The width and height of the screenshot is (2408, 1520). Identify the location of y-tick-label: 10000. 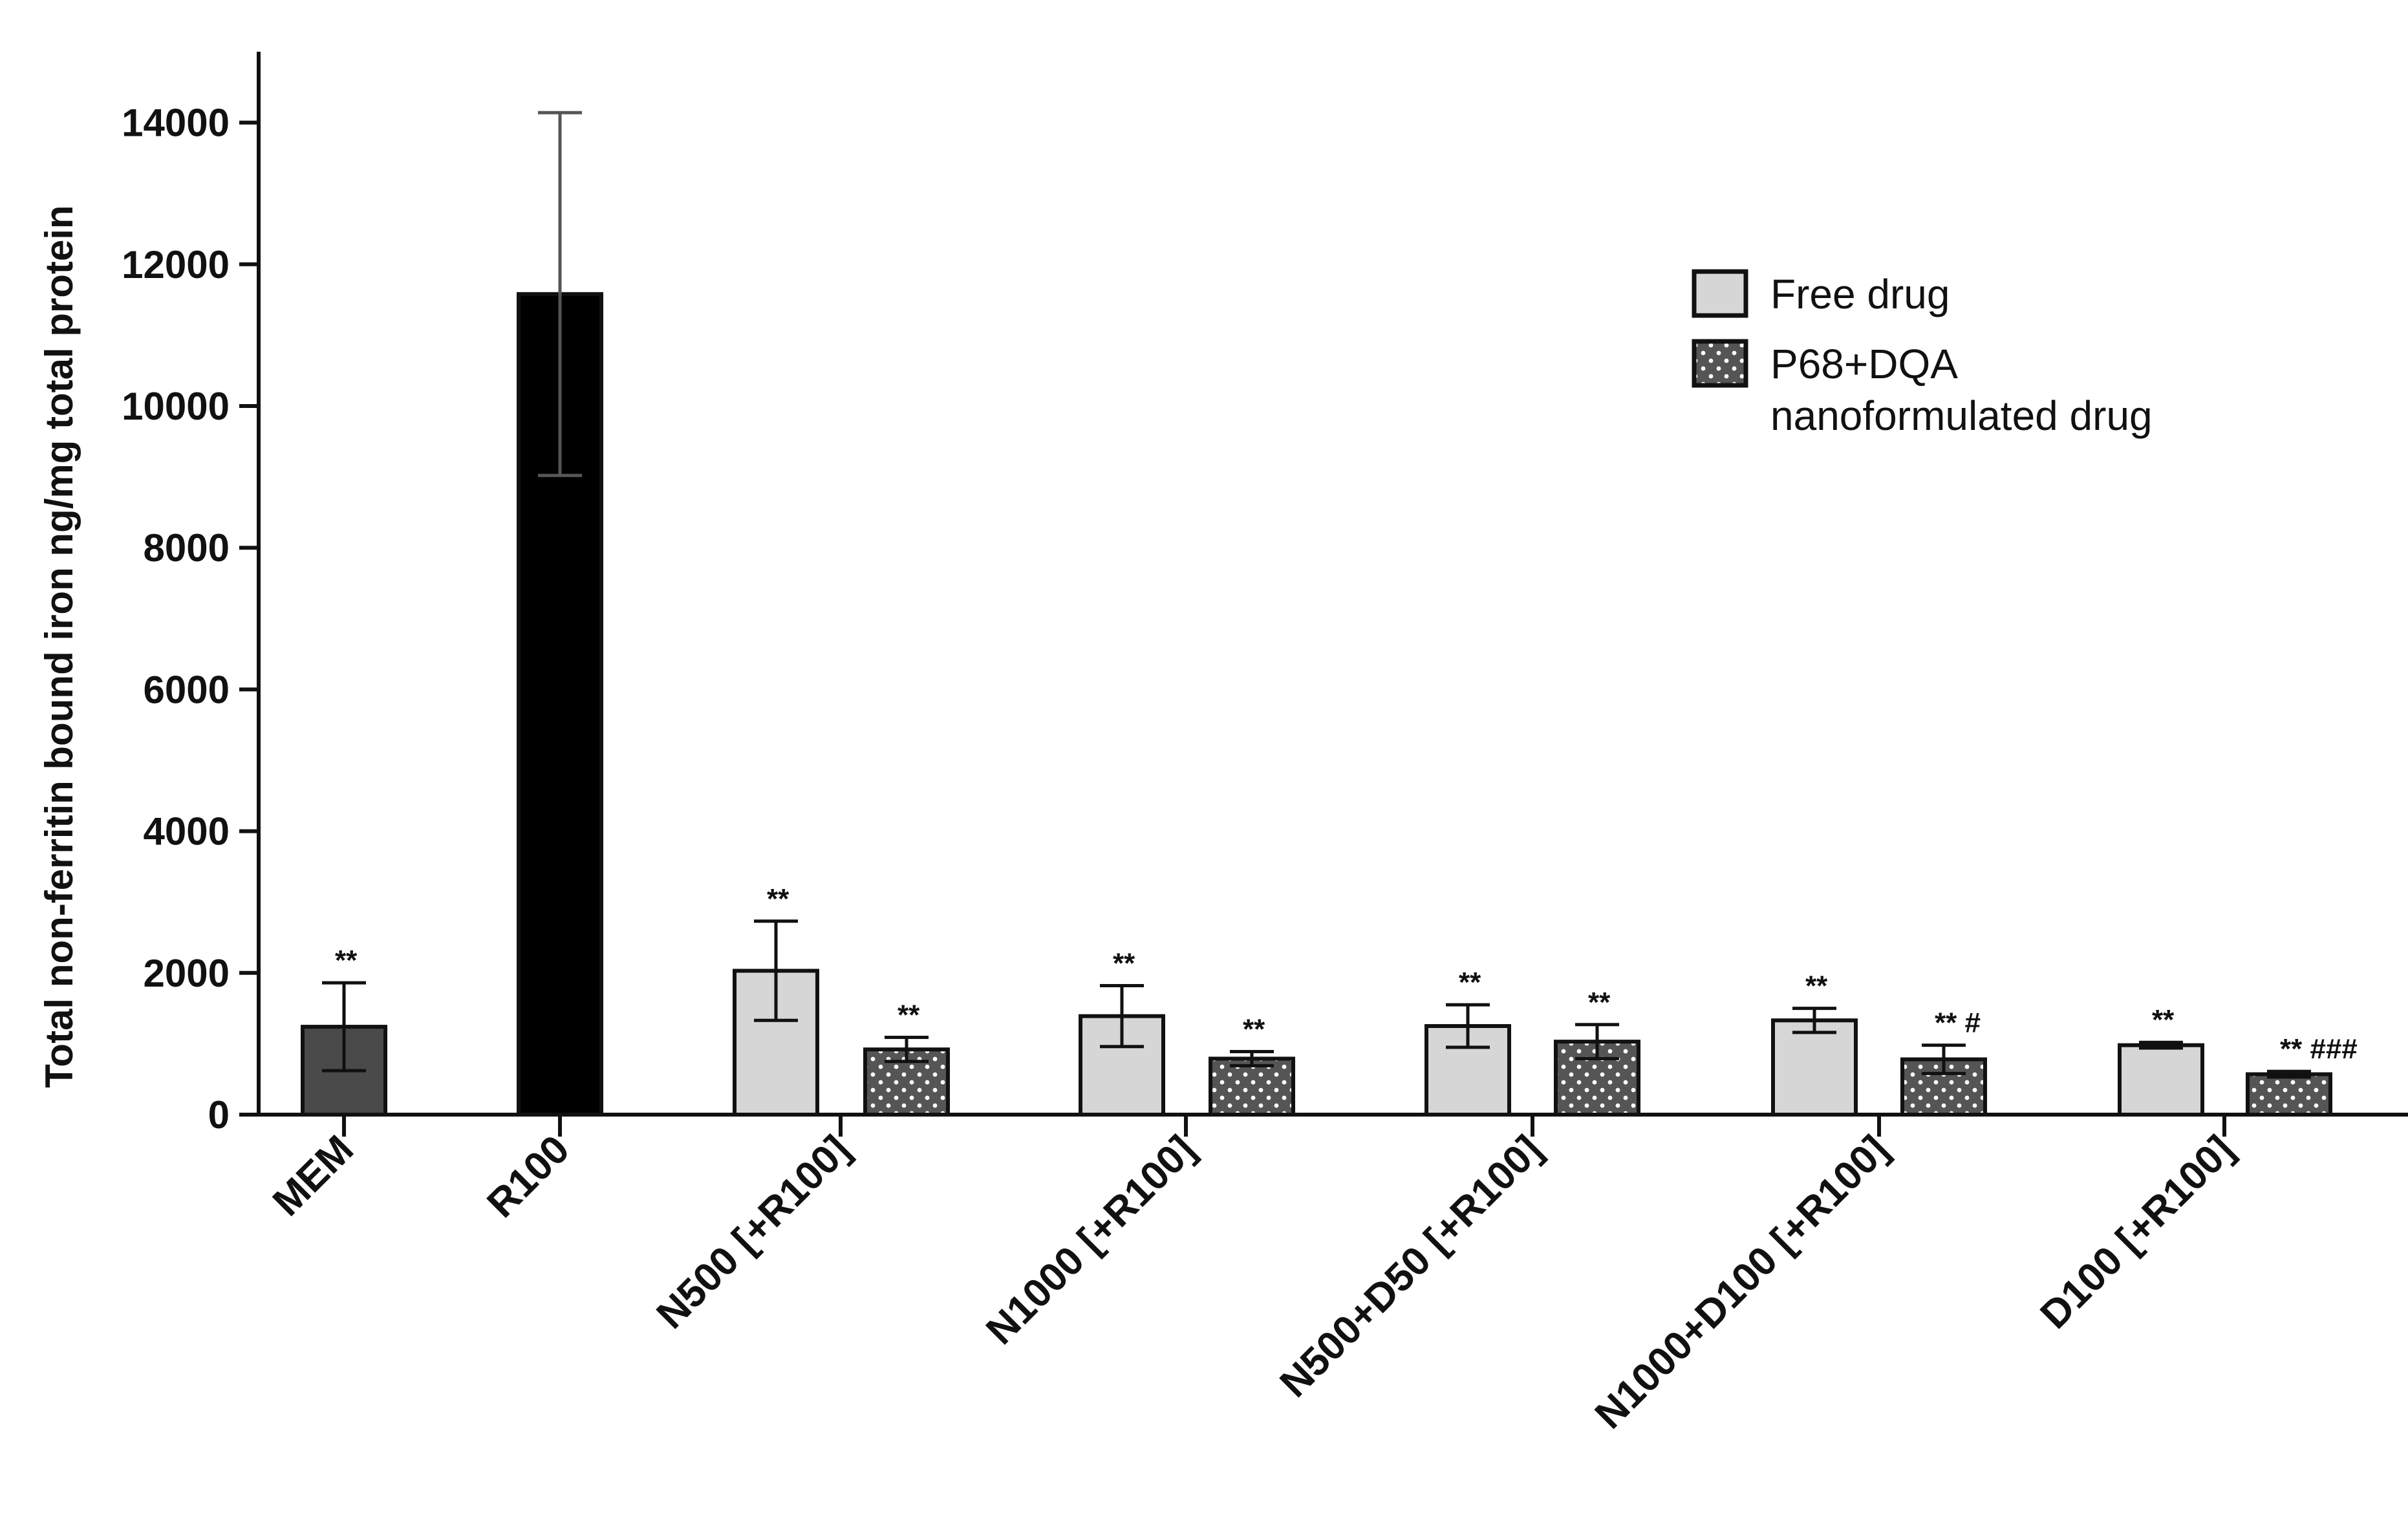
(176, 406).